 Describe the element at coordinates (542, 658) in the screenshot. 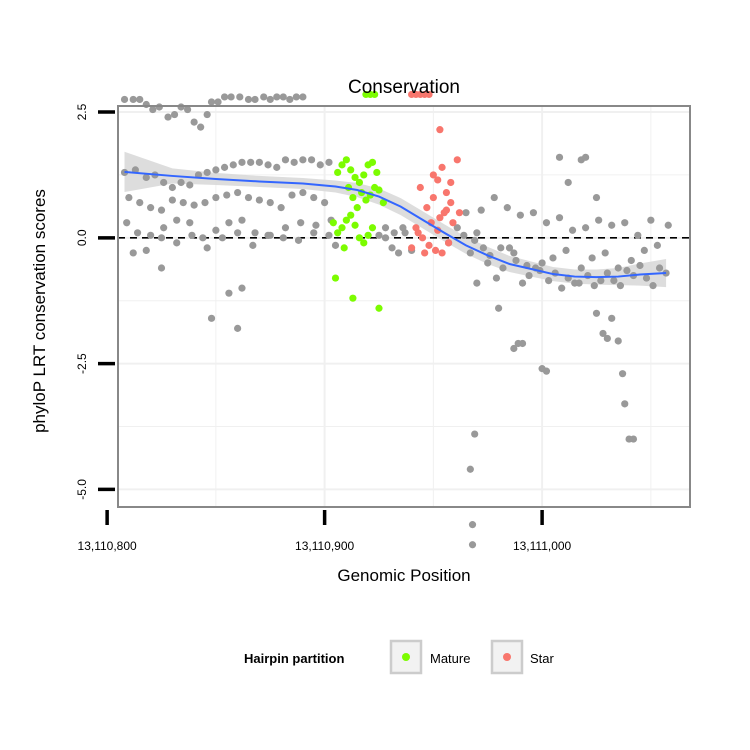

I see `legend-label-star: Star` at that location.